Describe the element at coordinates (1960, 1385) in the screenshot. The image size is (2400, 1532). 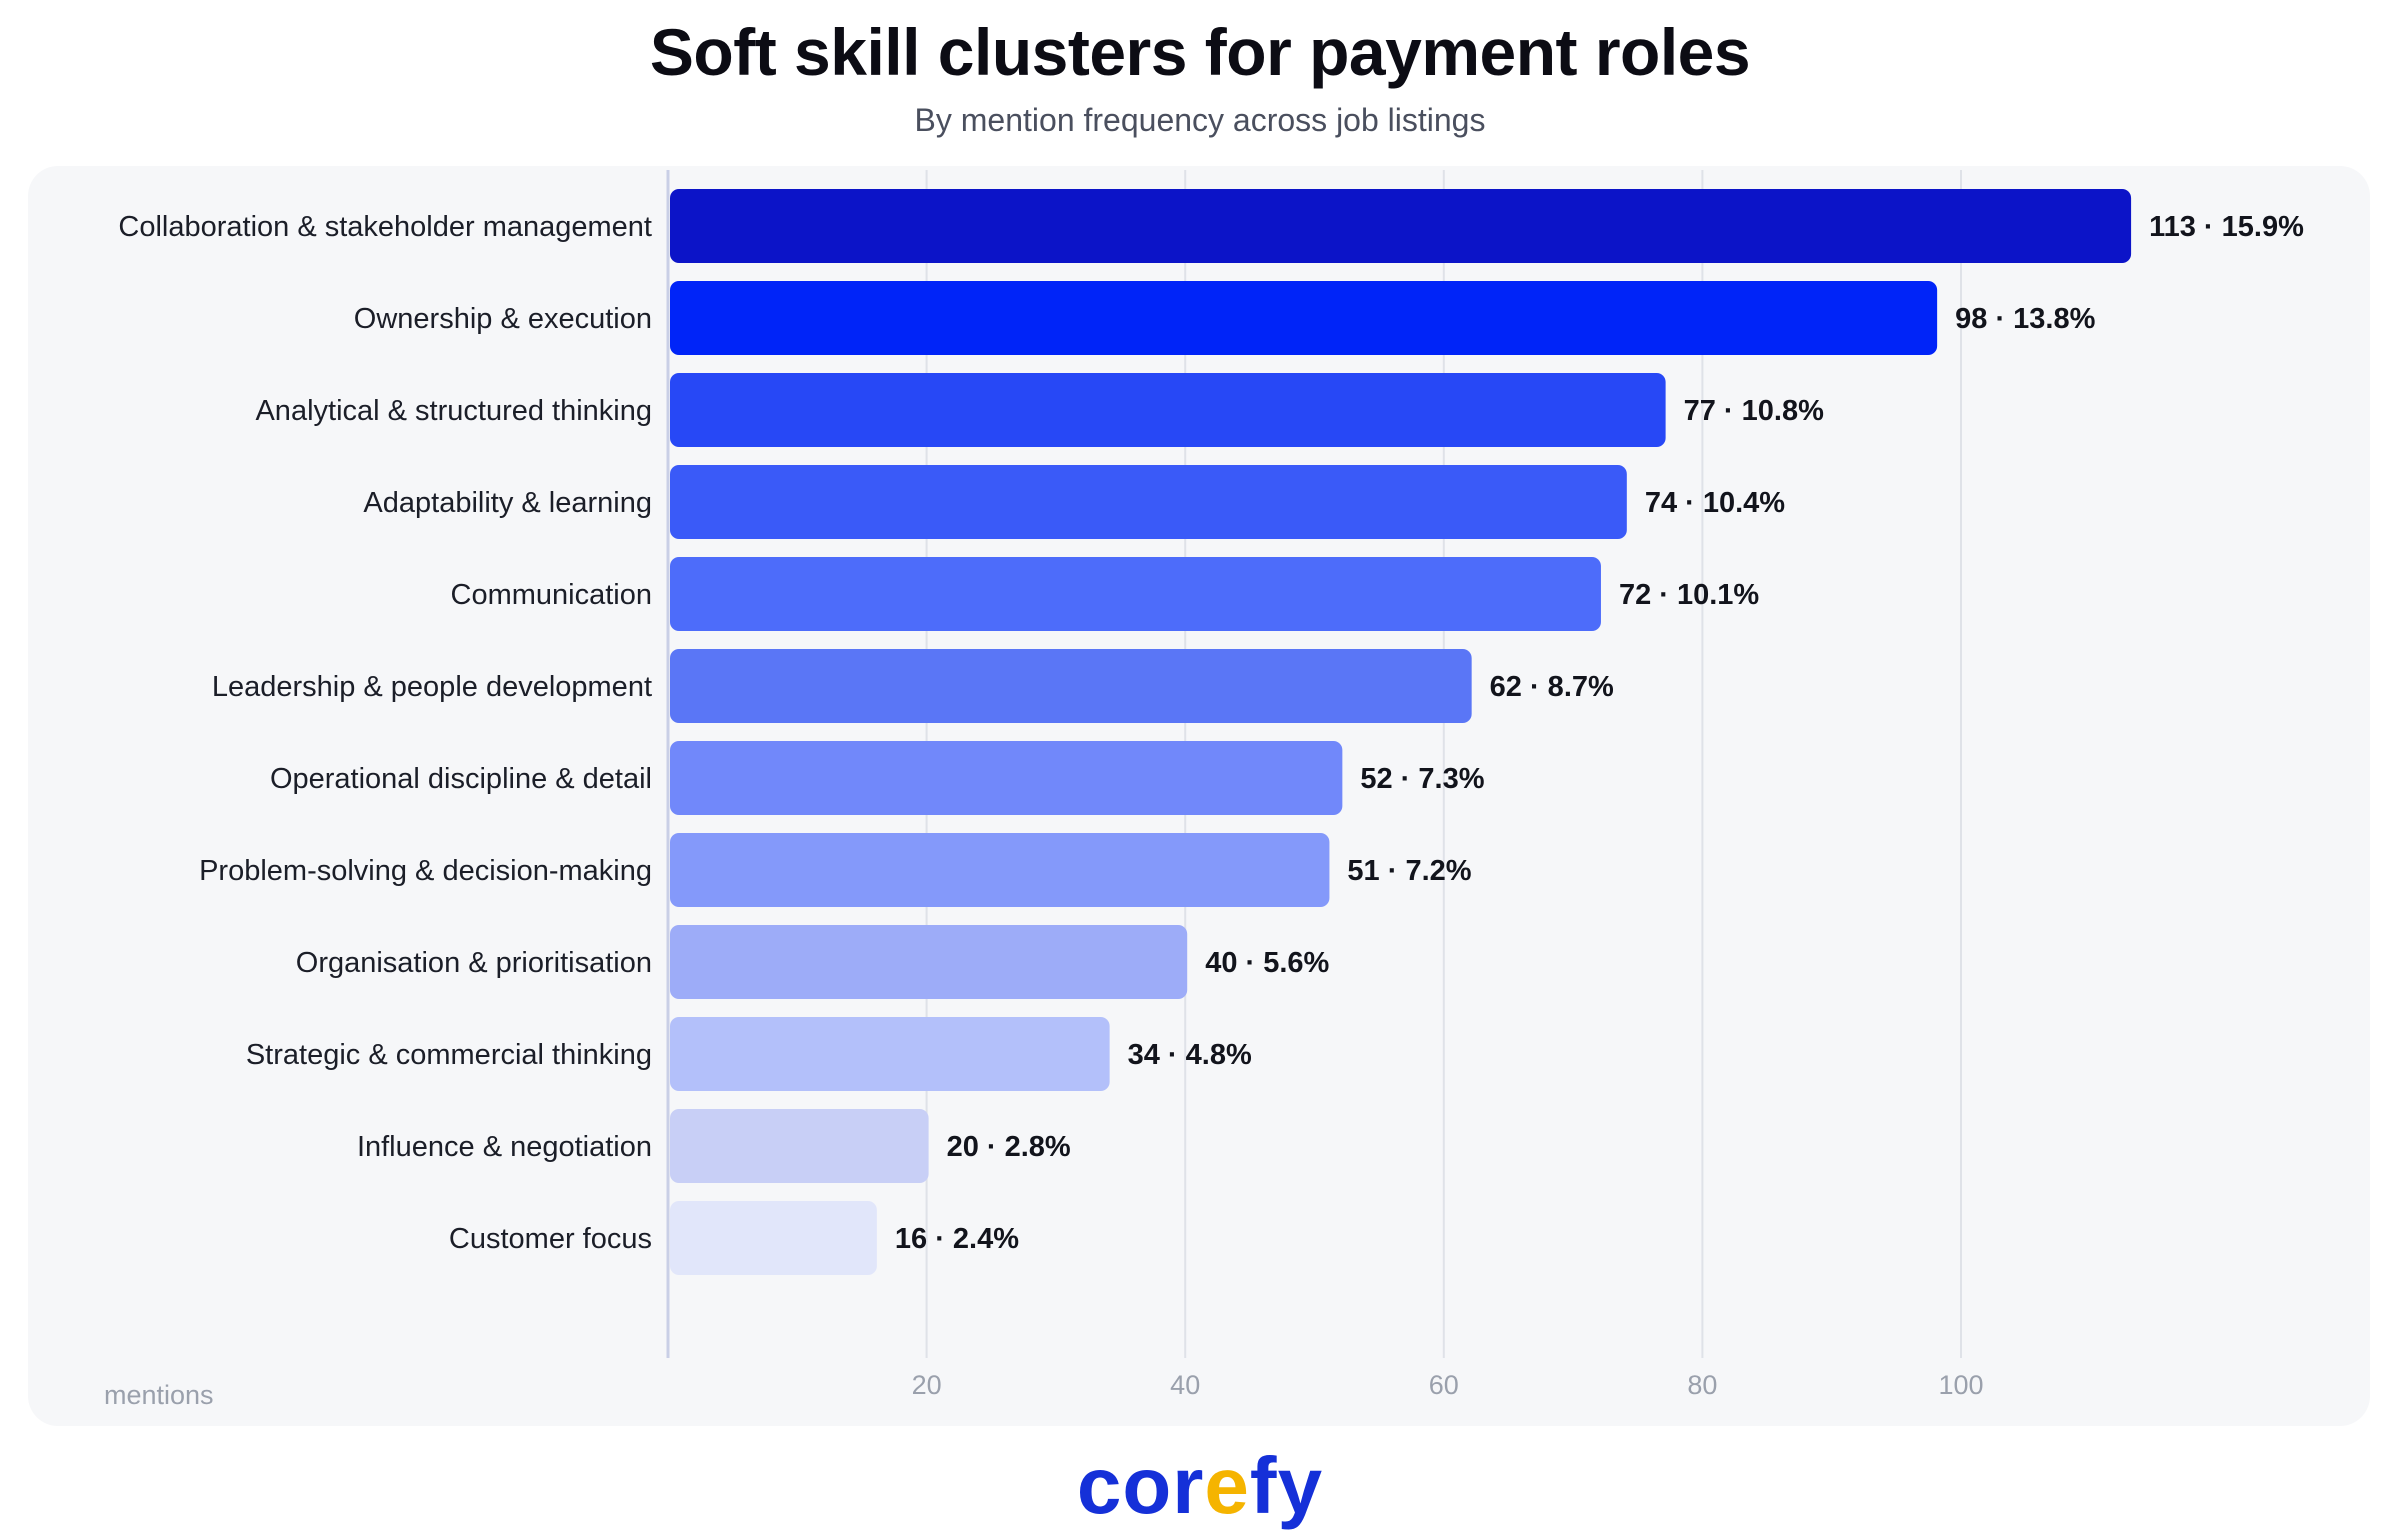
I see `x-tick-label: 100` at that location.